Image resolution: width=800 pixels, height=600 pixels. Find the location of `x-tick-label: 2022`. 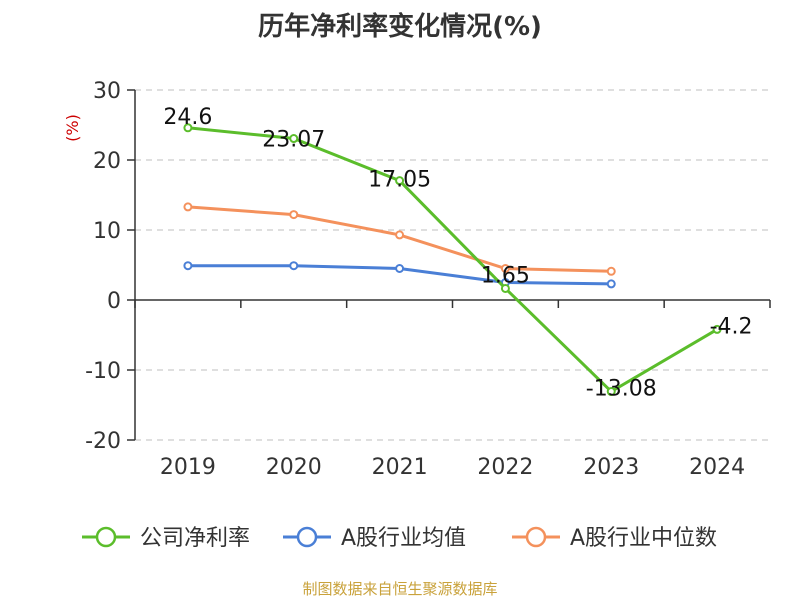

x-tick-label: 2022 is located at coordinates (505, 467).